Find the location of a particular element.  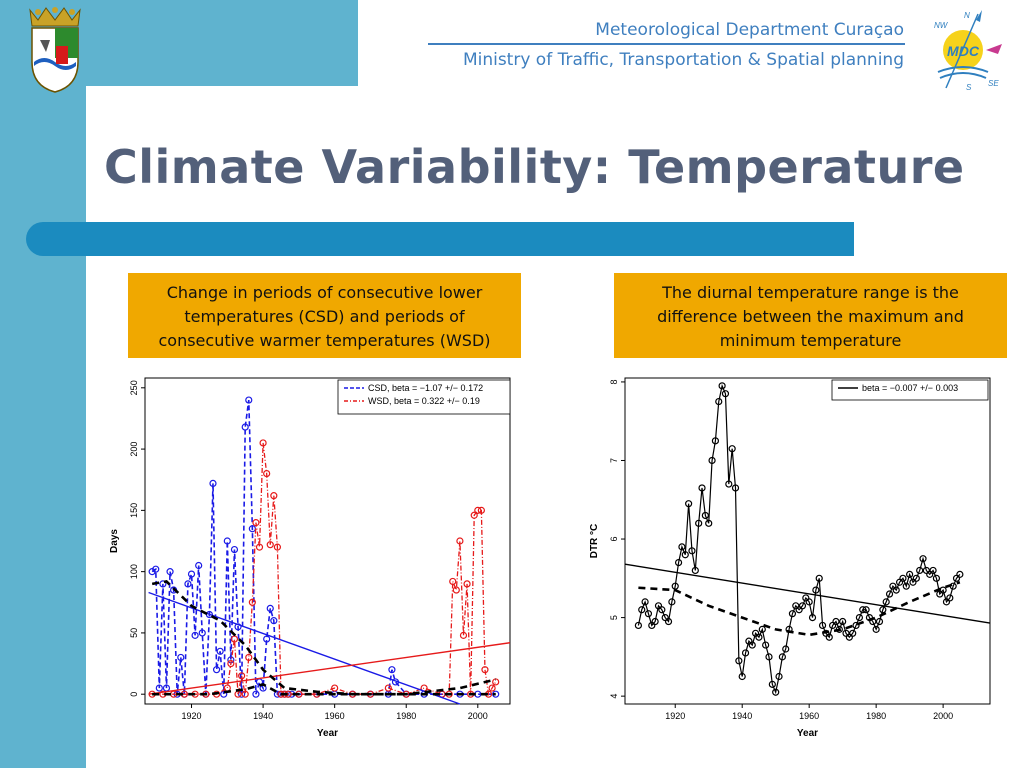

y-tick-label: 100 is located at coordinates (134, 571).